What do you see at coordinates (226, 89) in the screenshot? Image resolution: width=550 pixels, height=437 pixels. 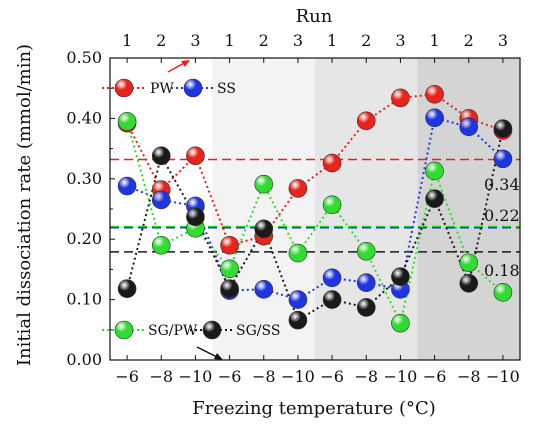 I see `legend-label-ss: SS` at bounding box center [226, 89].